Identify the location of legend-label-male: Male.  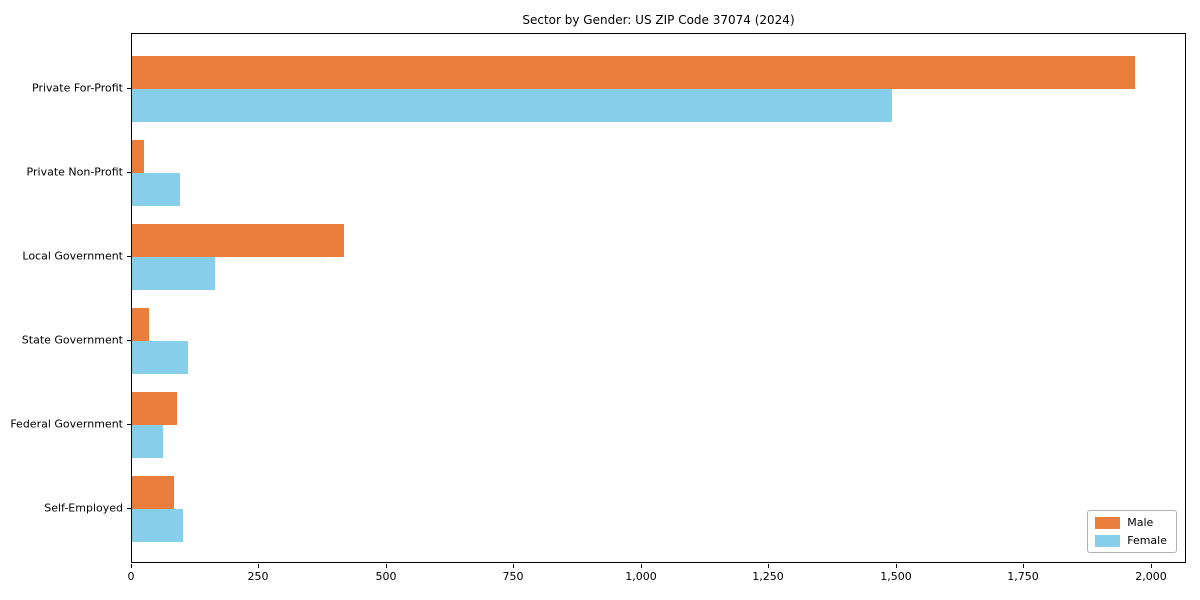
(1140, 522).